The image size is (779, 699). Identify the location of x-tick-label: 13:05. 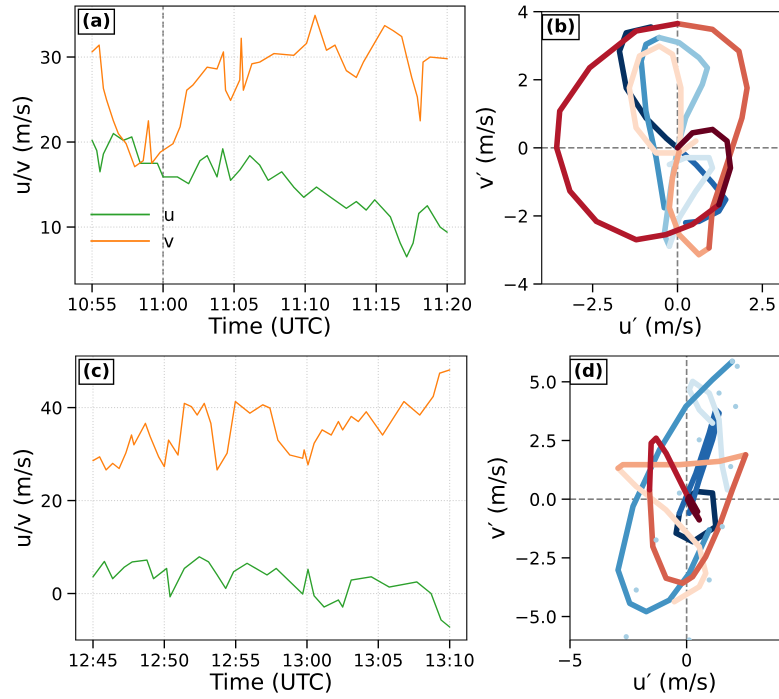
(378, 660).